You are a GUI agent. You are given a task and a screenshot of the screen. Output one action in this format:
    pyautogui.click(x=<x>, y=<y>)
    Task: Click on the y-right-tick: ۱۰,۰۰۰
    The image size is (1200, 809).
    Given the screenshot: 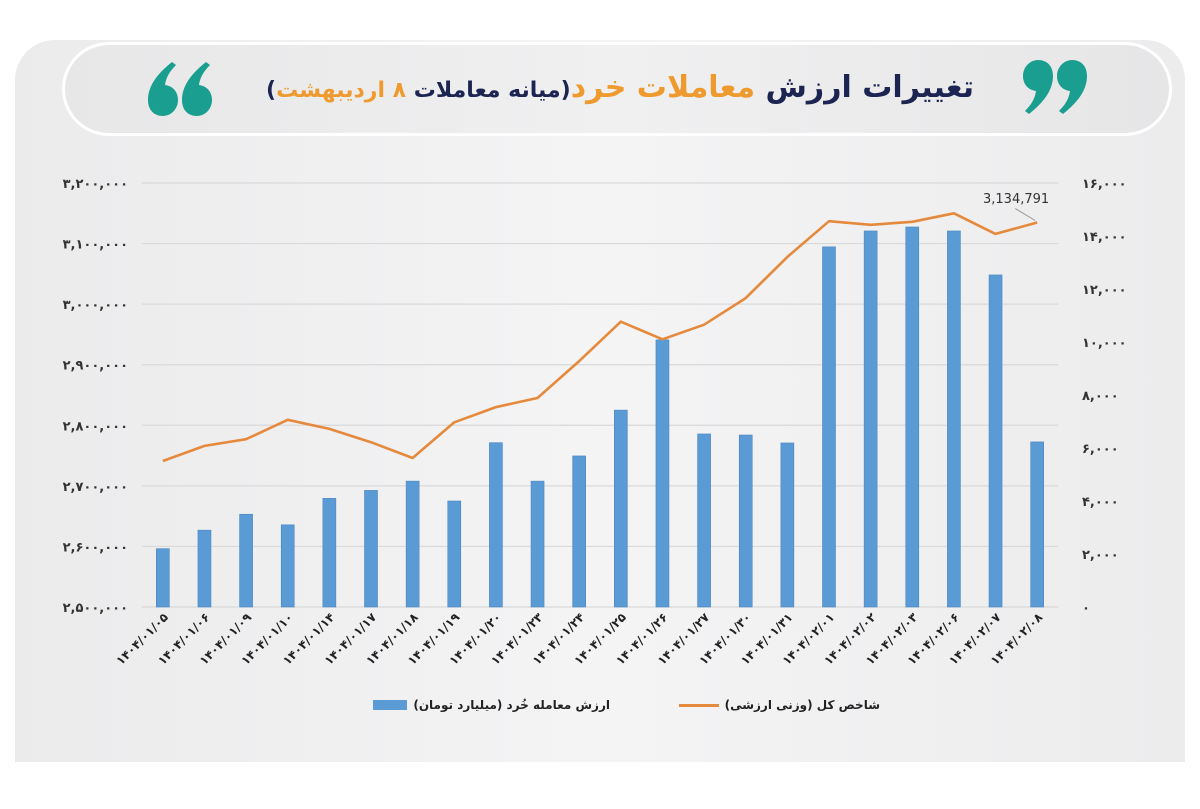 What is the action you would take?
    pyautogui.click(x=1104, y=343)
    